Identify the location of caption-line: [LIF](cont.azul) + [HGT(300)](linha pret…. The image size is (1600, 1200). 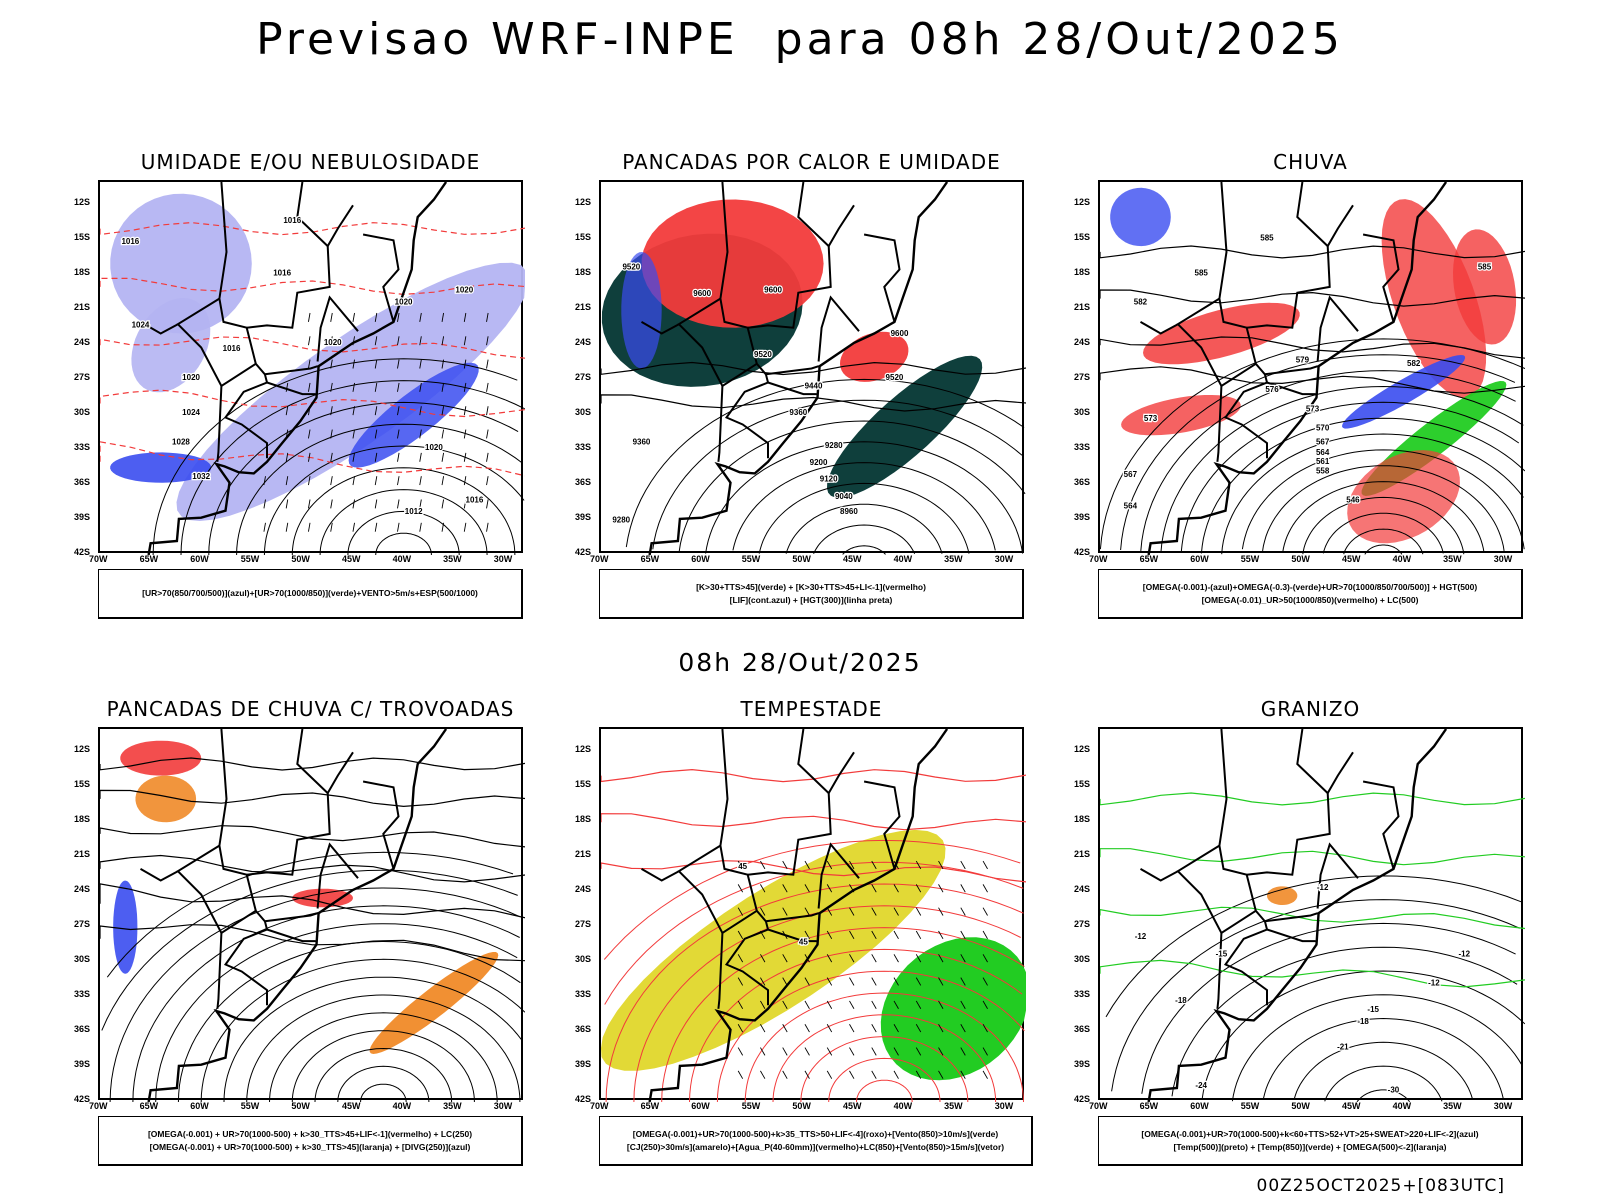
(811, 599).